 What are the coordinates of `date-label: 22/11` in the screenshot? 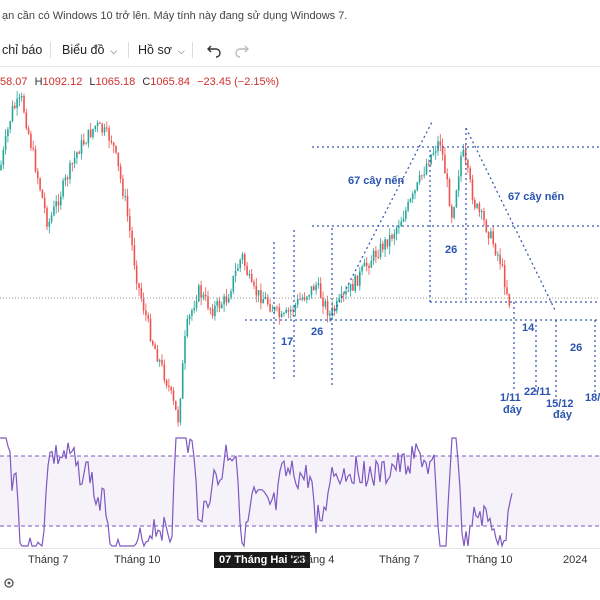 It's located at (537, 392).